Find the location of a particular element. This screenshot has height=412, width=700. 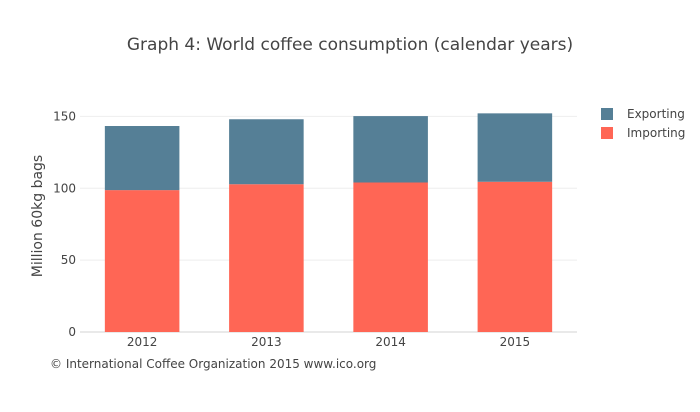

bar-importing-2013 is located at coordinates (266, 258).